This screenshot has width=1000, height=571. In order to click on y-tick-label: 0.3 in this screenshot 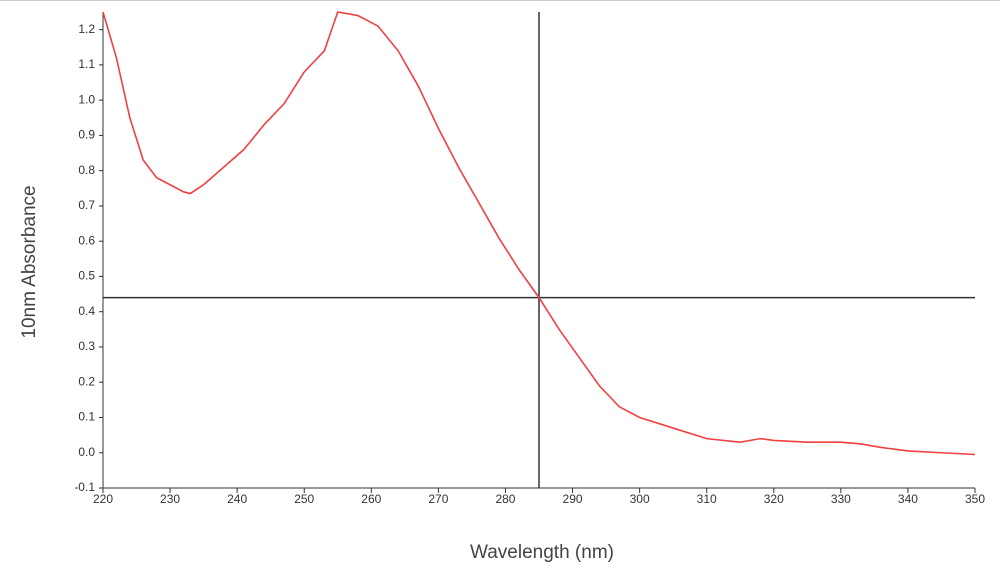, I will do `click(86, 346)`.